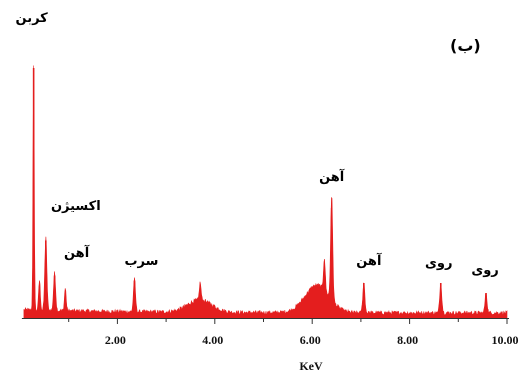  I want to click on peak-label-7: روی, so click(438, 263).